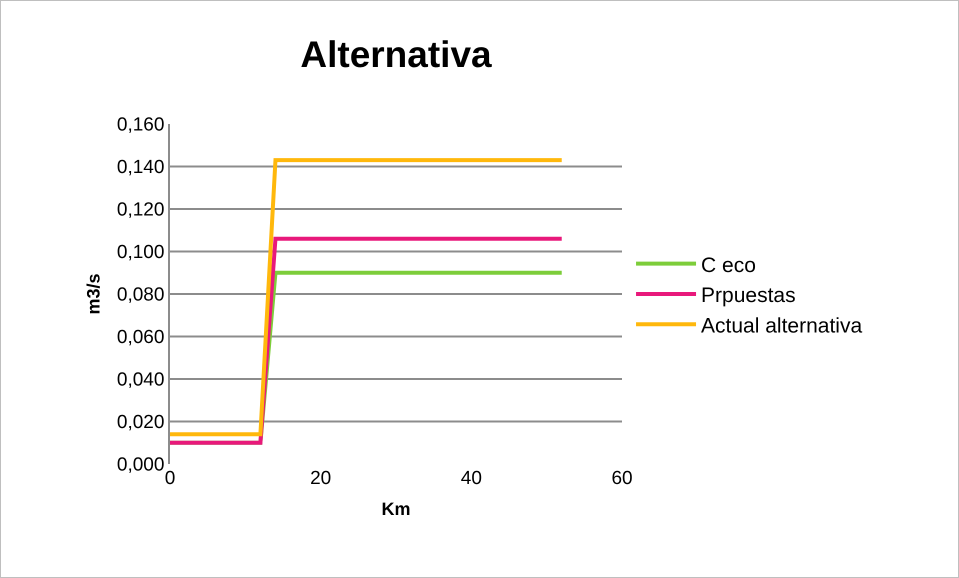 This screenshot has height=578, width=959. I want to click on y-tick-label: 0,020, so click(140, 423).